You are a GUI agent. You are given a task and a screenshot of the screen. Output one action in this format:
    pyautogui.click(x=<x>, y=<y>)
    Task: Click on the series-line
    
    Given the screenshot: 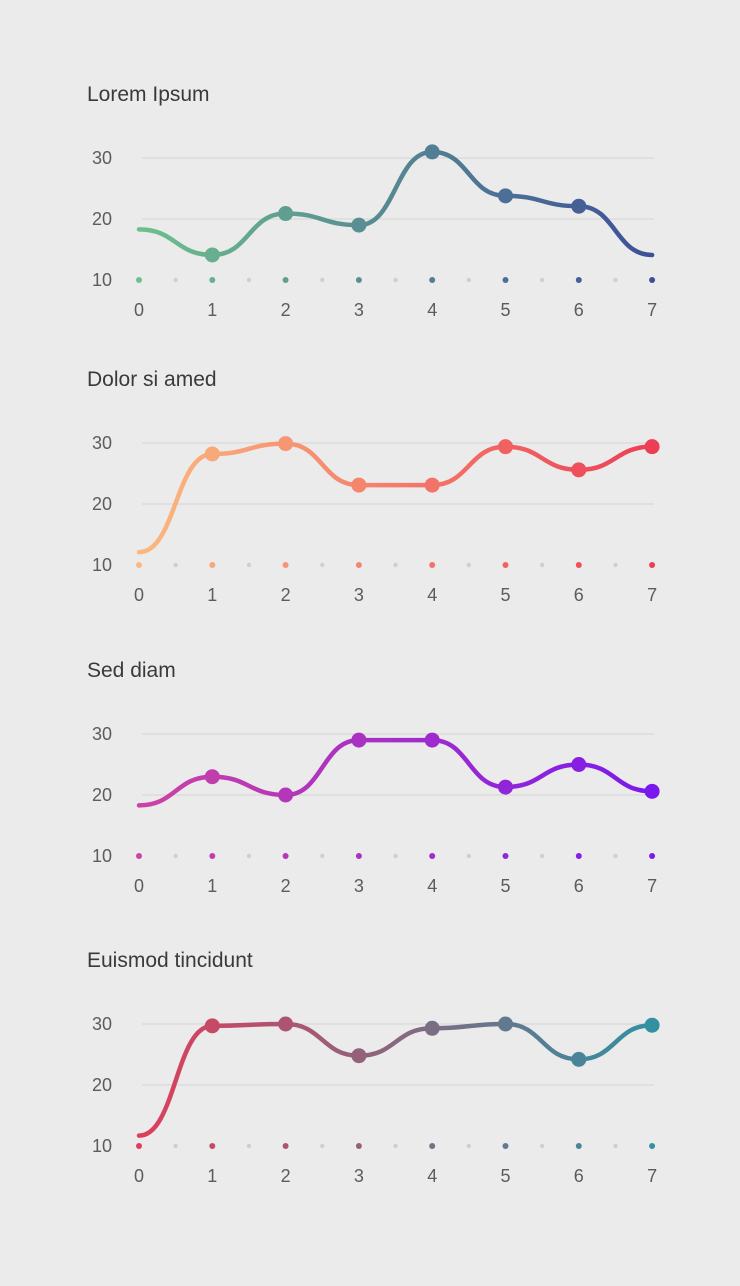 What is the action you would take?
    pyautogui.click(x=395, y=1079)
    